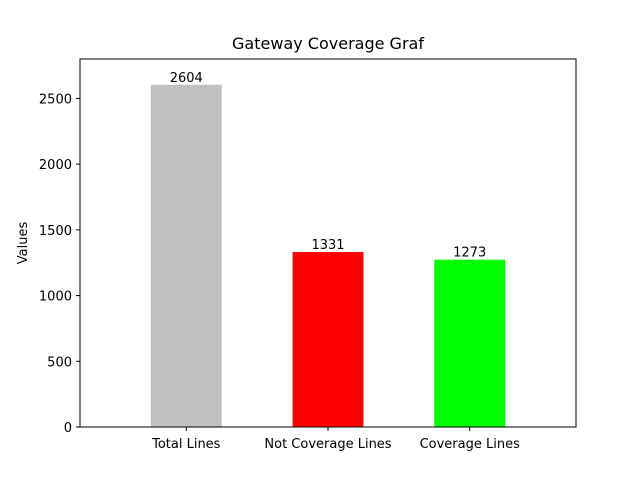 This screenshot has width=640, height=484. What do you see at coordinates (68, 428) in the screenshot?
I see `y-tick-label: 0` at bounding box center [68, 428].